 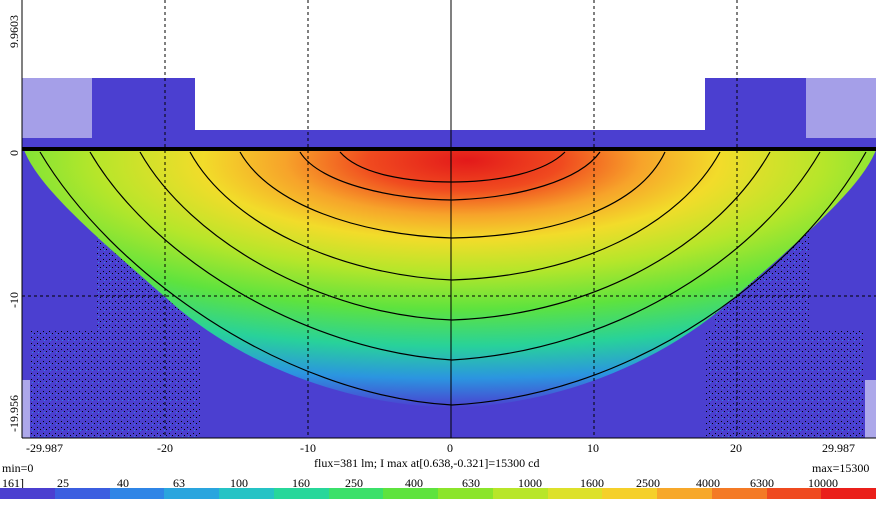 I want to click on colorbar-label: 2500, so click(x=648, y=483).